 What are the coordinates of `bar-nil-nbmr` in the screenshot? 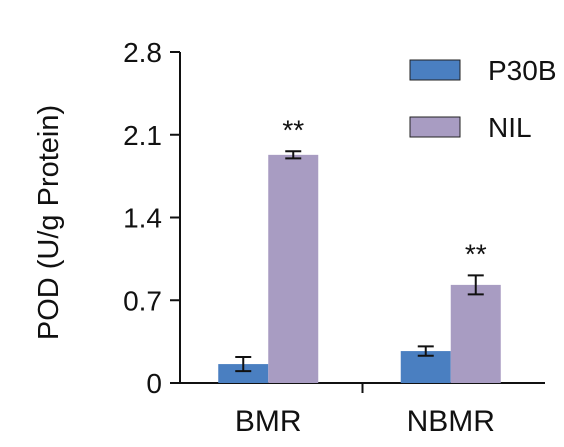 It's located at (475, 333).